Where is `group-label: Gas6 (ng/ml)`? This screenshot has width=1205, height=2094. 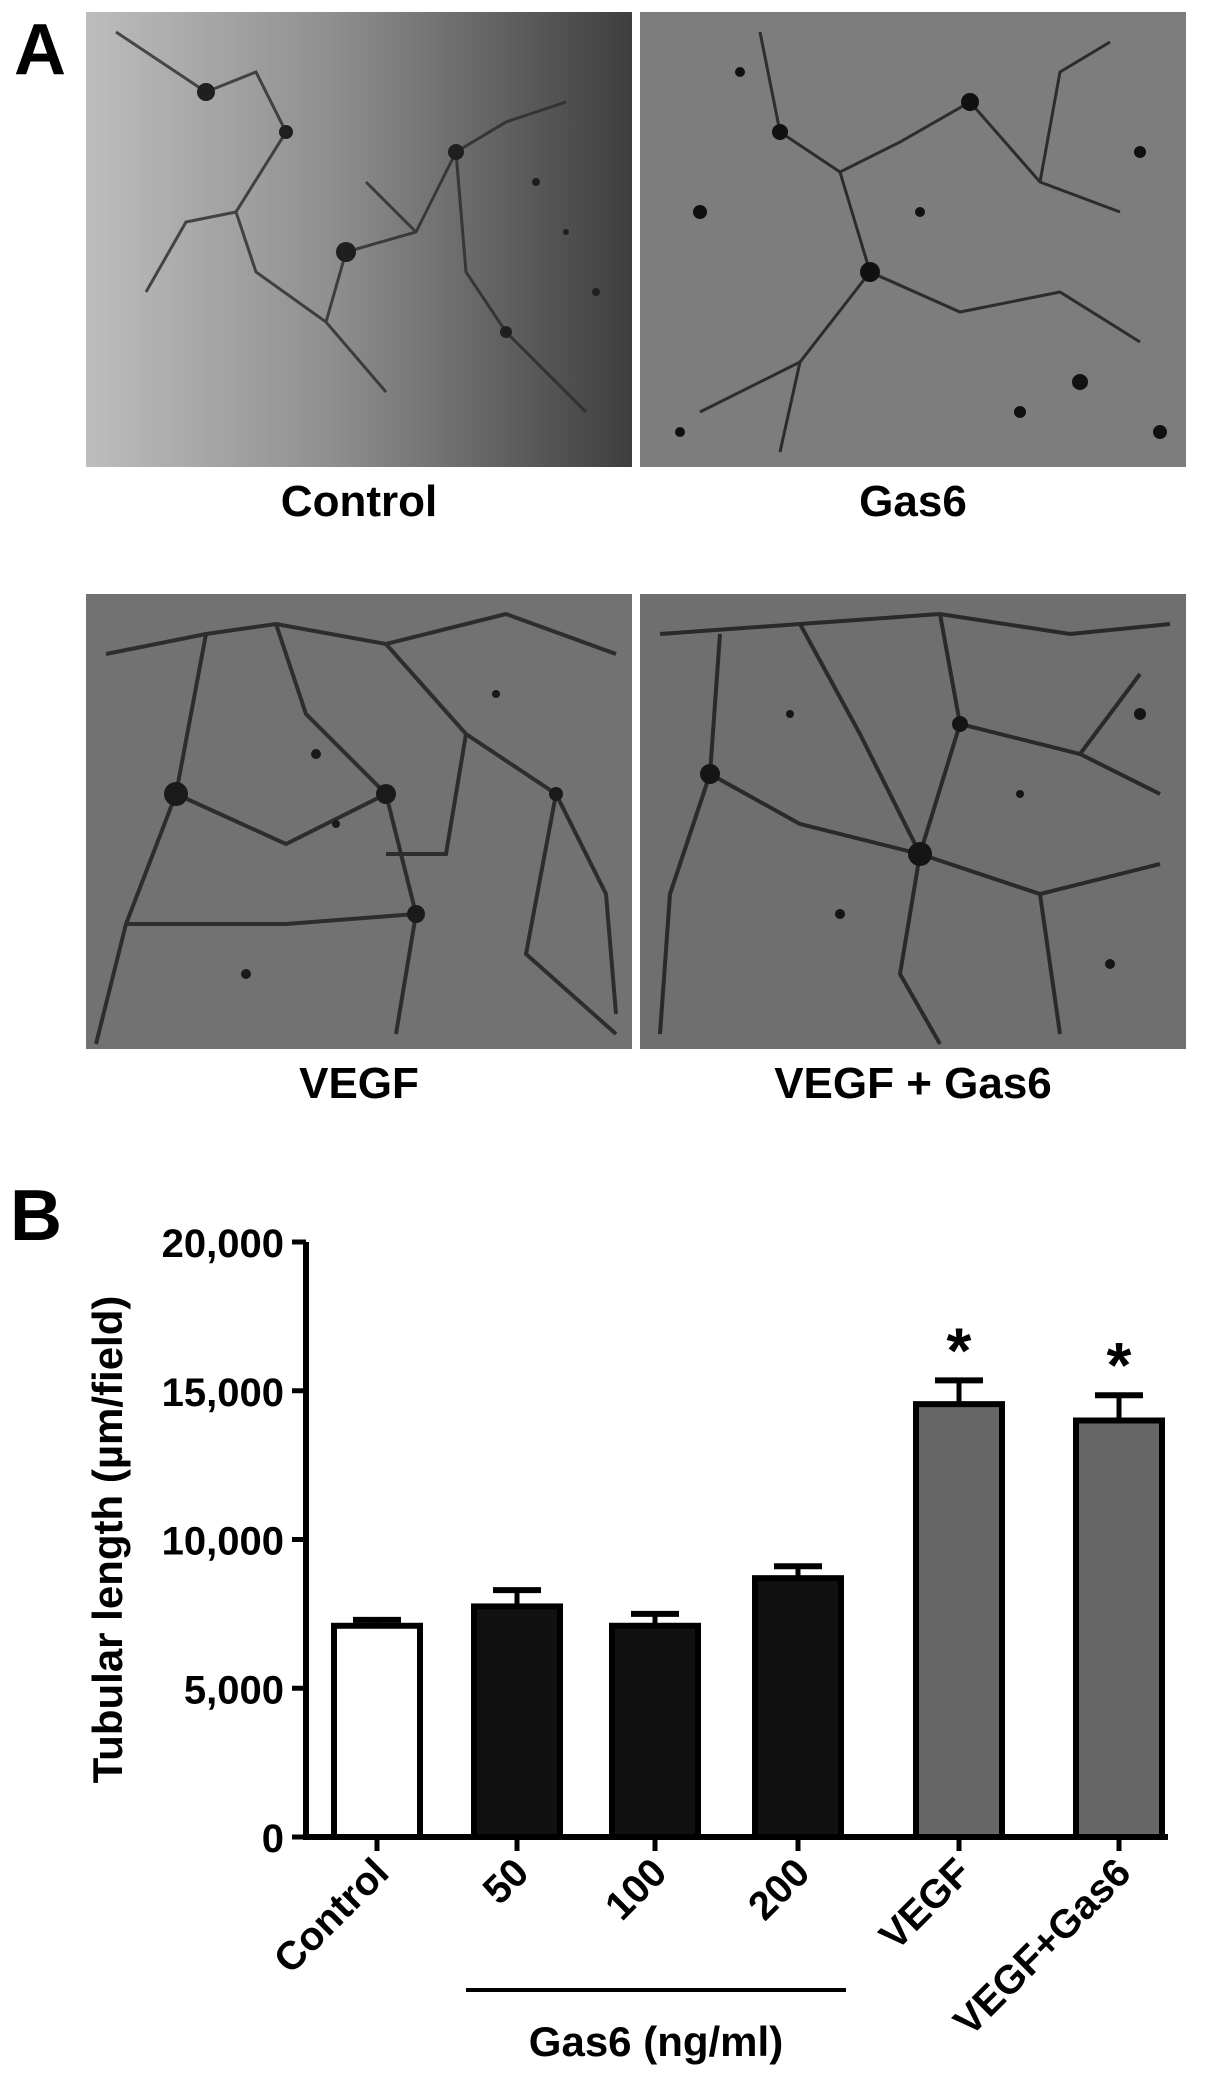
group-label: Gas6 (ng/ml) is located at coordinates (656, 2041).